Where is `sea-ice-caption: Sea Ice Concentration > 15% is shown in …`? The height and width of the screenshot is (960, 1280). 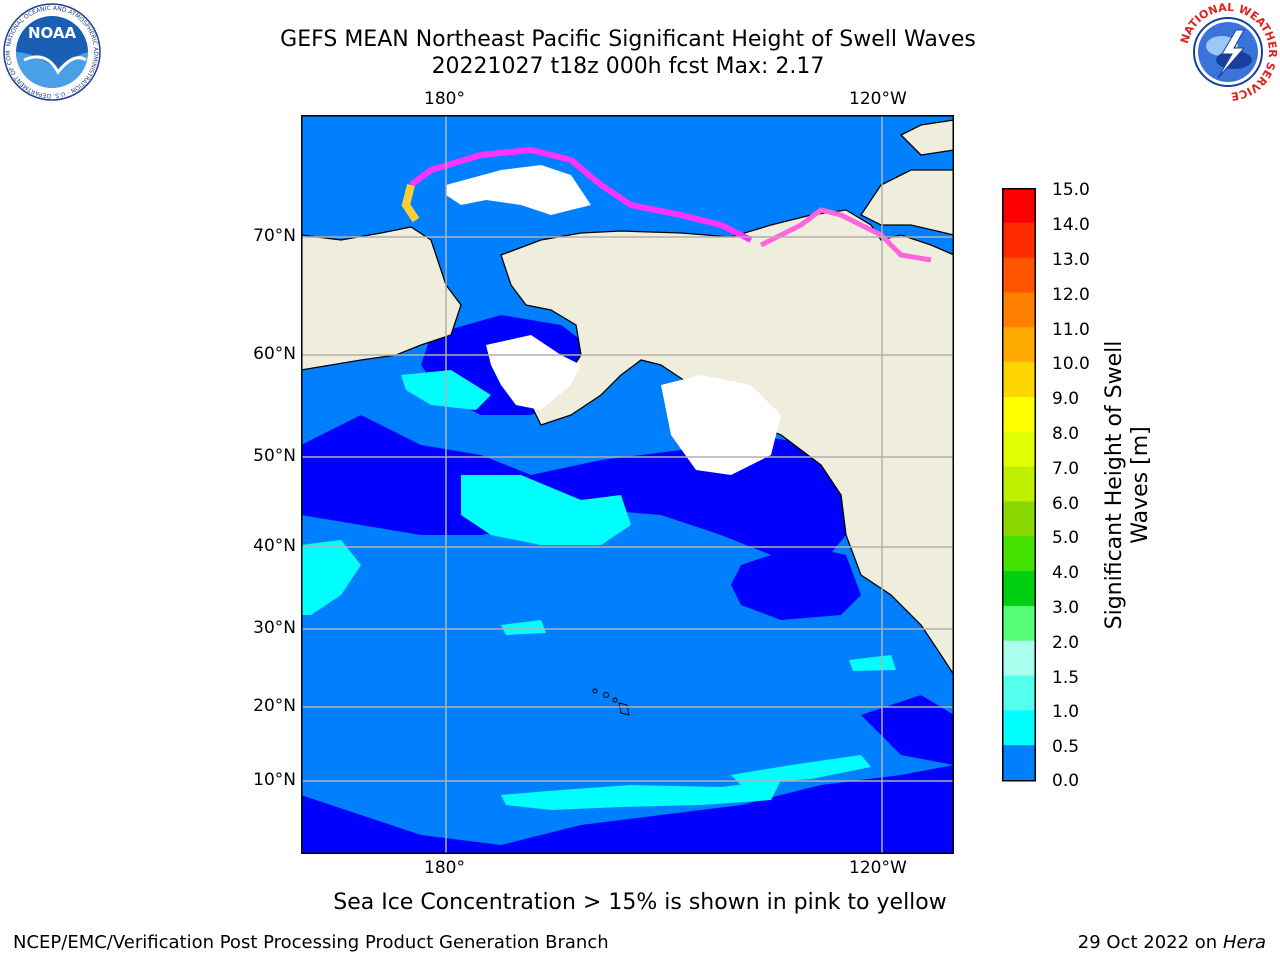
sea-ice-caption: Sea Ice Concentration > 15% is shown in … is located at coordinates (640, 902).